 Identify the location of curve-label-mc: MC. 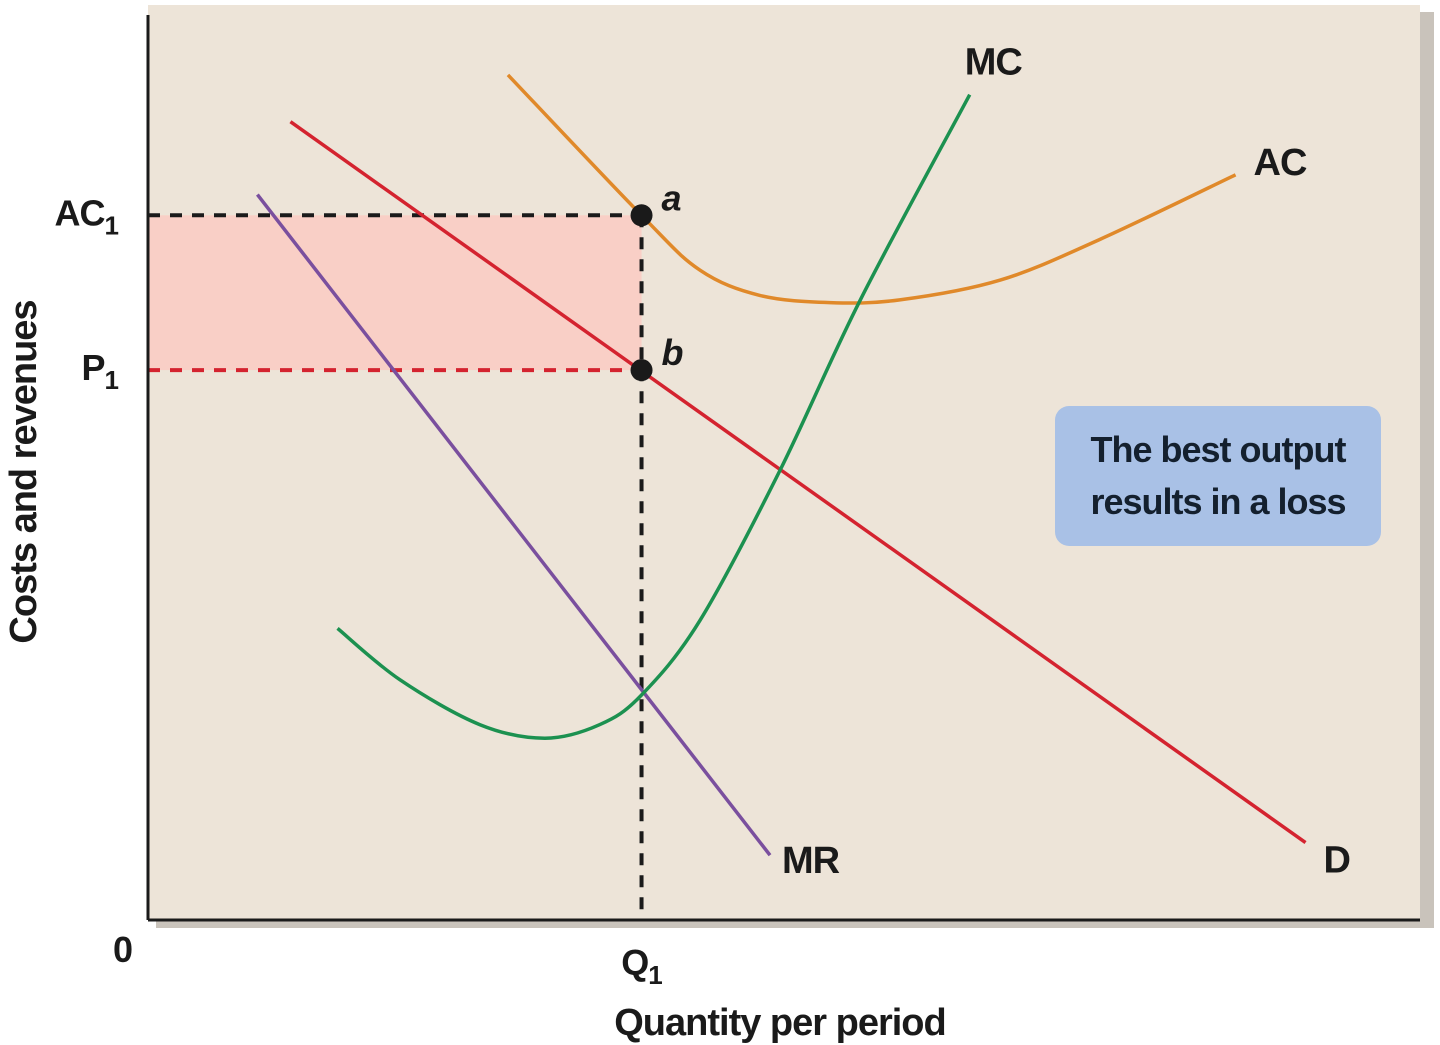
(994, 63).